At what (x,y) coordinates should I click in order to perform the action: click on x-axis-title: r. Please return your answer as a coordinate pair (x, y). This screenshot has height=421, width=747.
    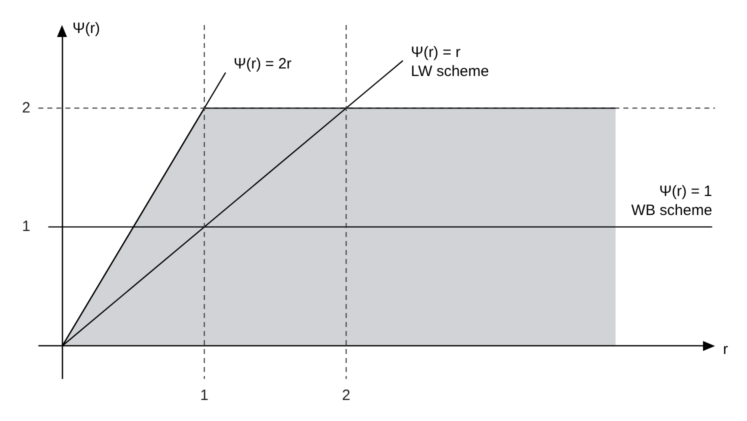
    Looking at the image, I should click on (725, 349).